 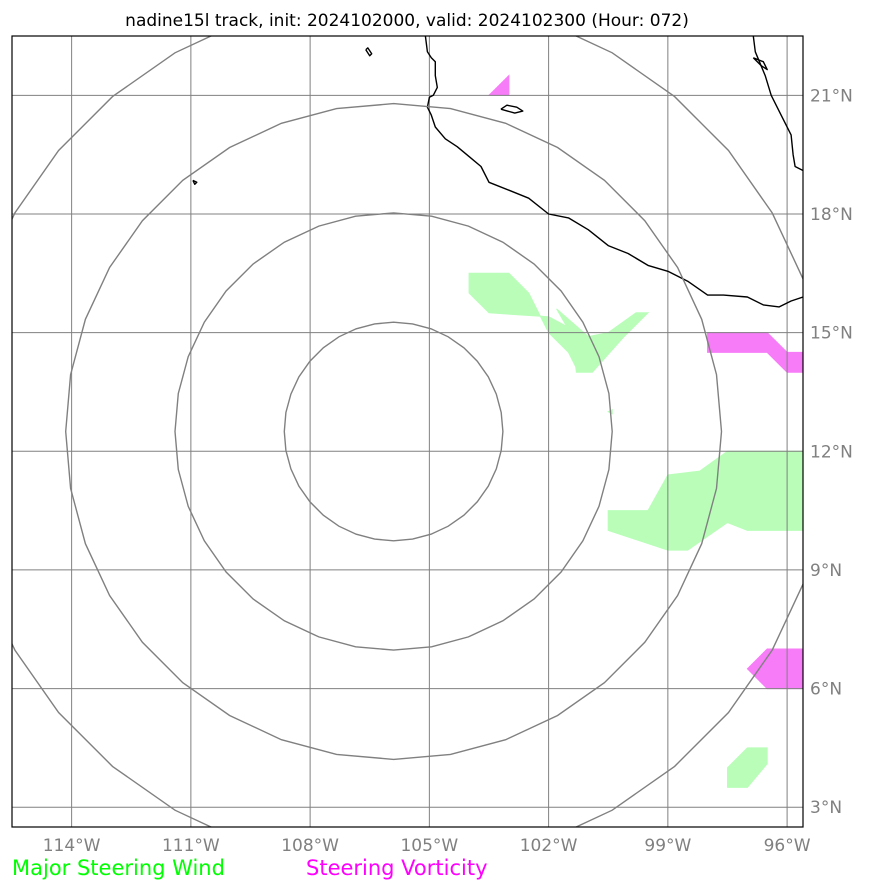 What do you see at coordinates (549, 846) in the screenshot?
I see `longitude-tick-label: 102°W` at bounding box center [549, 846].